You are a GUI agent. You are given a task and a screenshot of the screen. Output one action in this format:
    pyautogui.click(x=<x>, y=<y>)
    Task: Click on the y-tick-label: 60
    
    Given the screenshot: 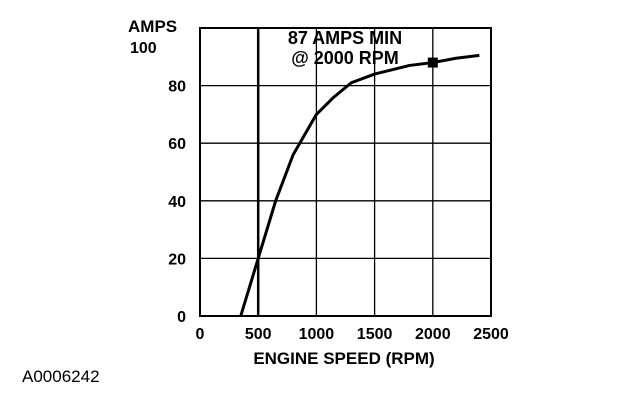 What is the action you would take?
    pyautogui.click(x=177, y=144)
    